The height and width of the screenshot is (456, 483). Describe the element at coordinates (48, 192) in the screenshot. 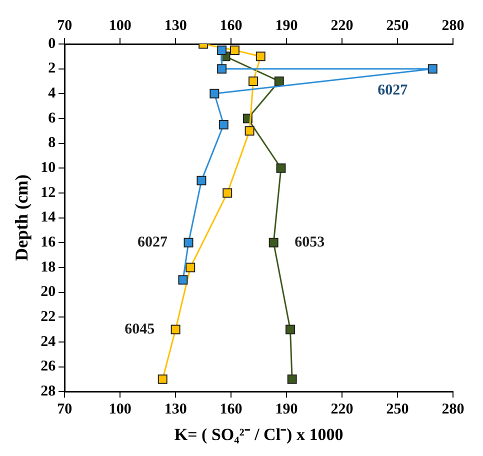

I see `y-tick-label: 12` at that location.